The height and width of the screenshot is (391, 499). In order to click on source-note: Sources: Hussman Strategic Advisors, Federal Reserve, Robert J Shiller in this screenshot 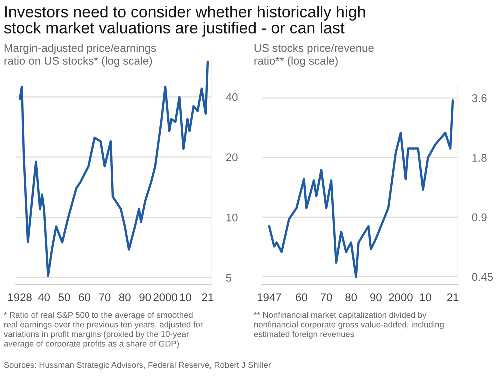, I will do `click(138, 366)`.